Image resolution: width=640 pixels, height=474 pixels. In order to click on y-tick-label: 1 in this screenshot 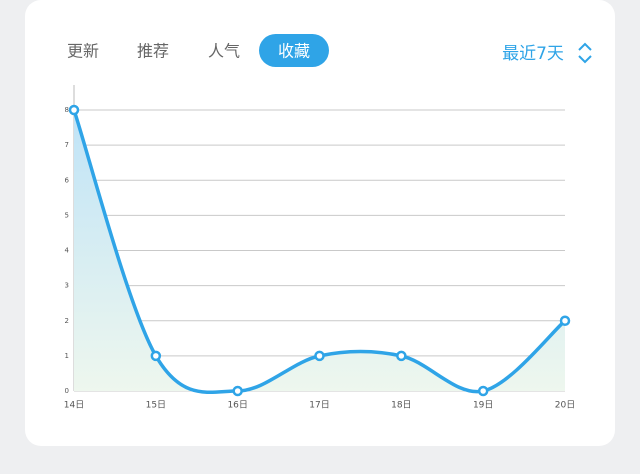, I will do `click(67, 356)`.